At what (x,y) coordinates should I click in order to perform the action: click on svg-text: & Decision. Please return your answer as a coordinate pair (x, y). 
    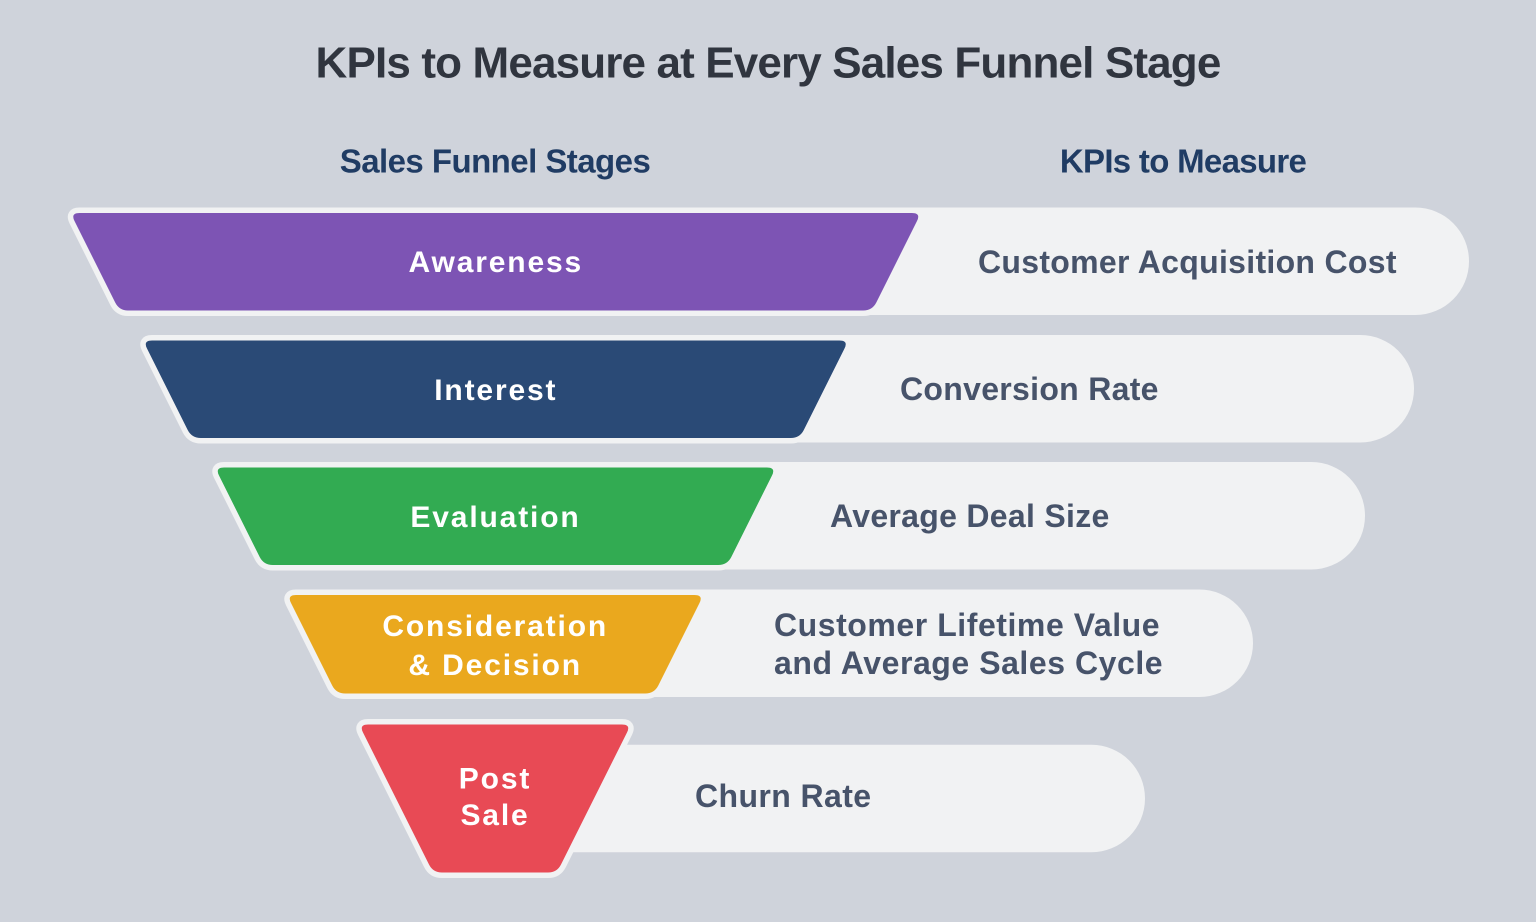
    Looking at the image, I should click on (495, 665).